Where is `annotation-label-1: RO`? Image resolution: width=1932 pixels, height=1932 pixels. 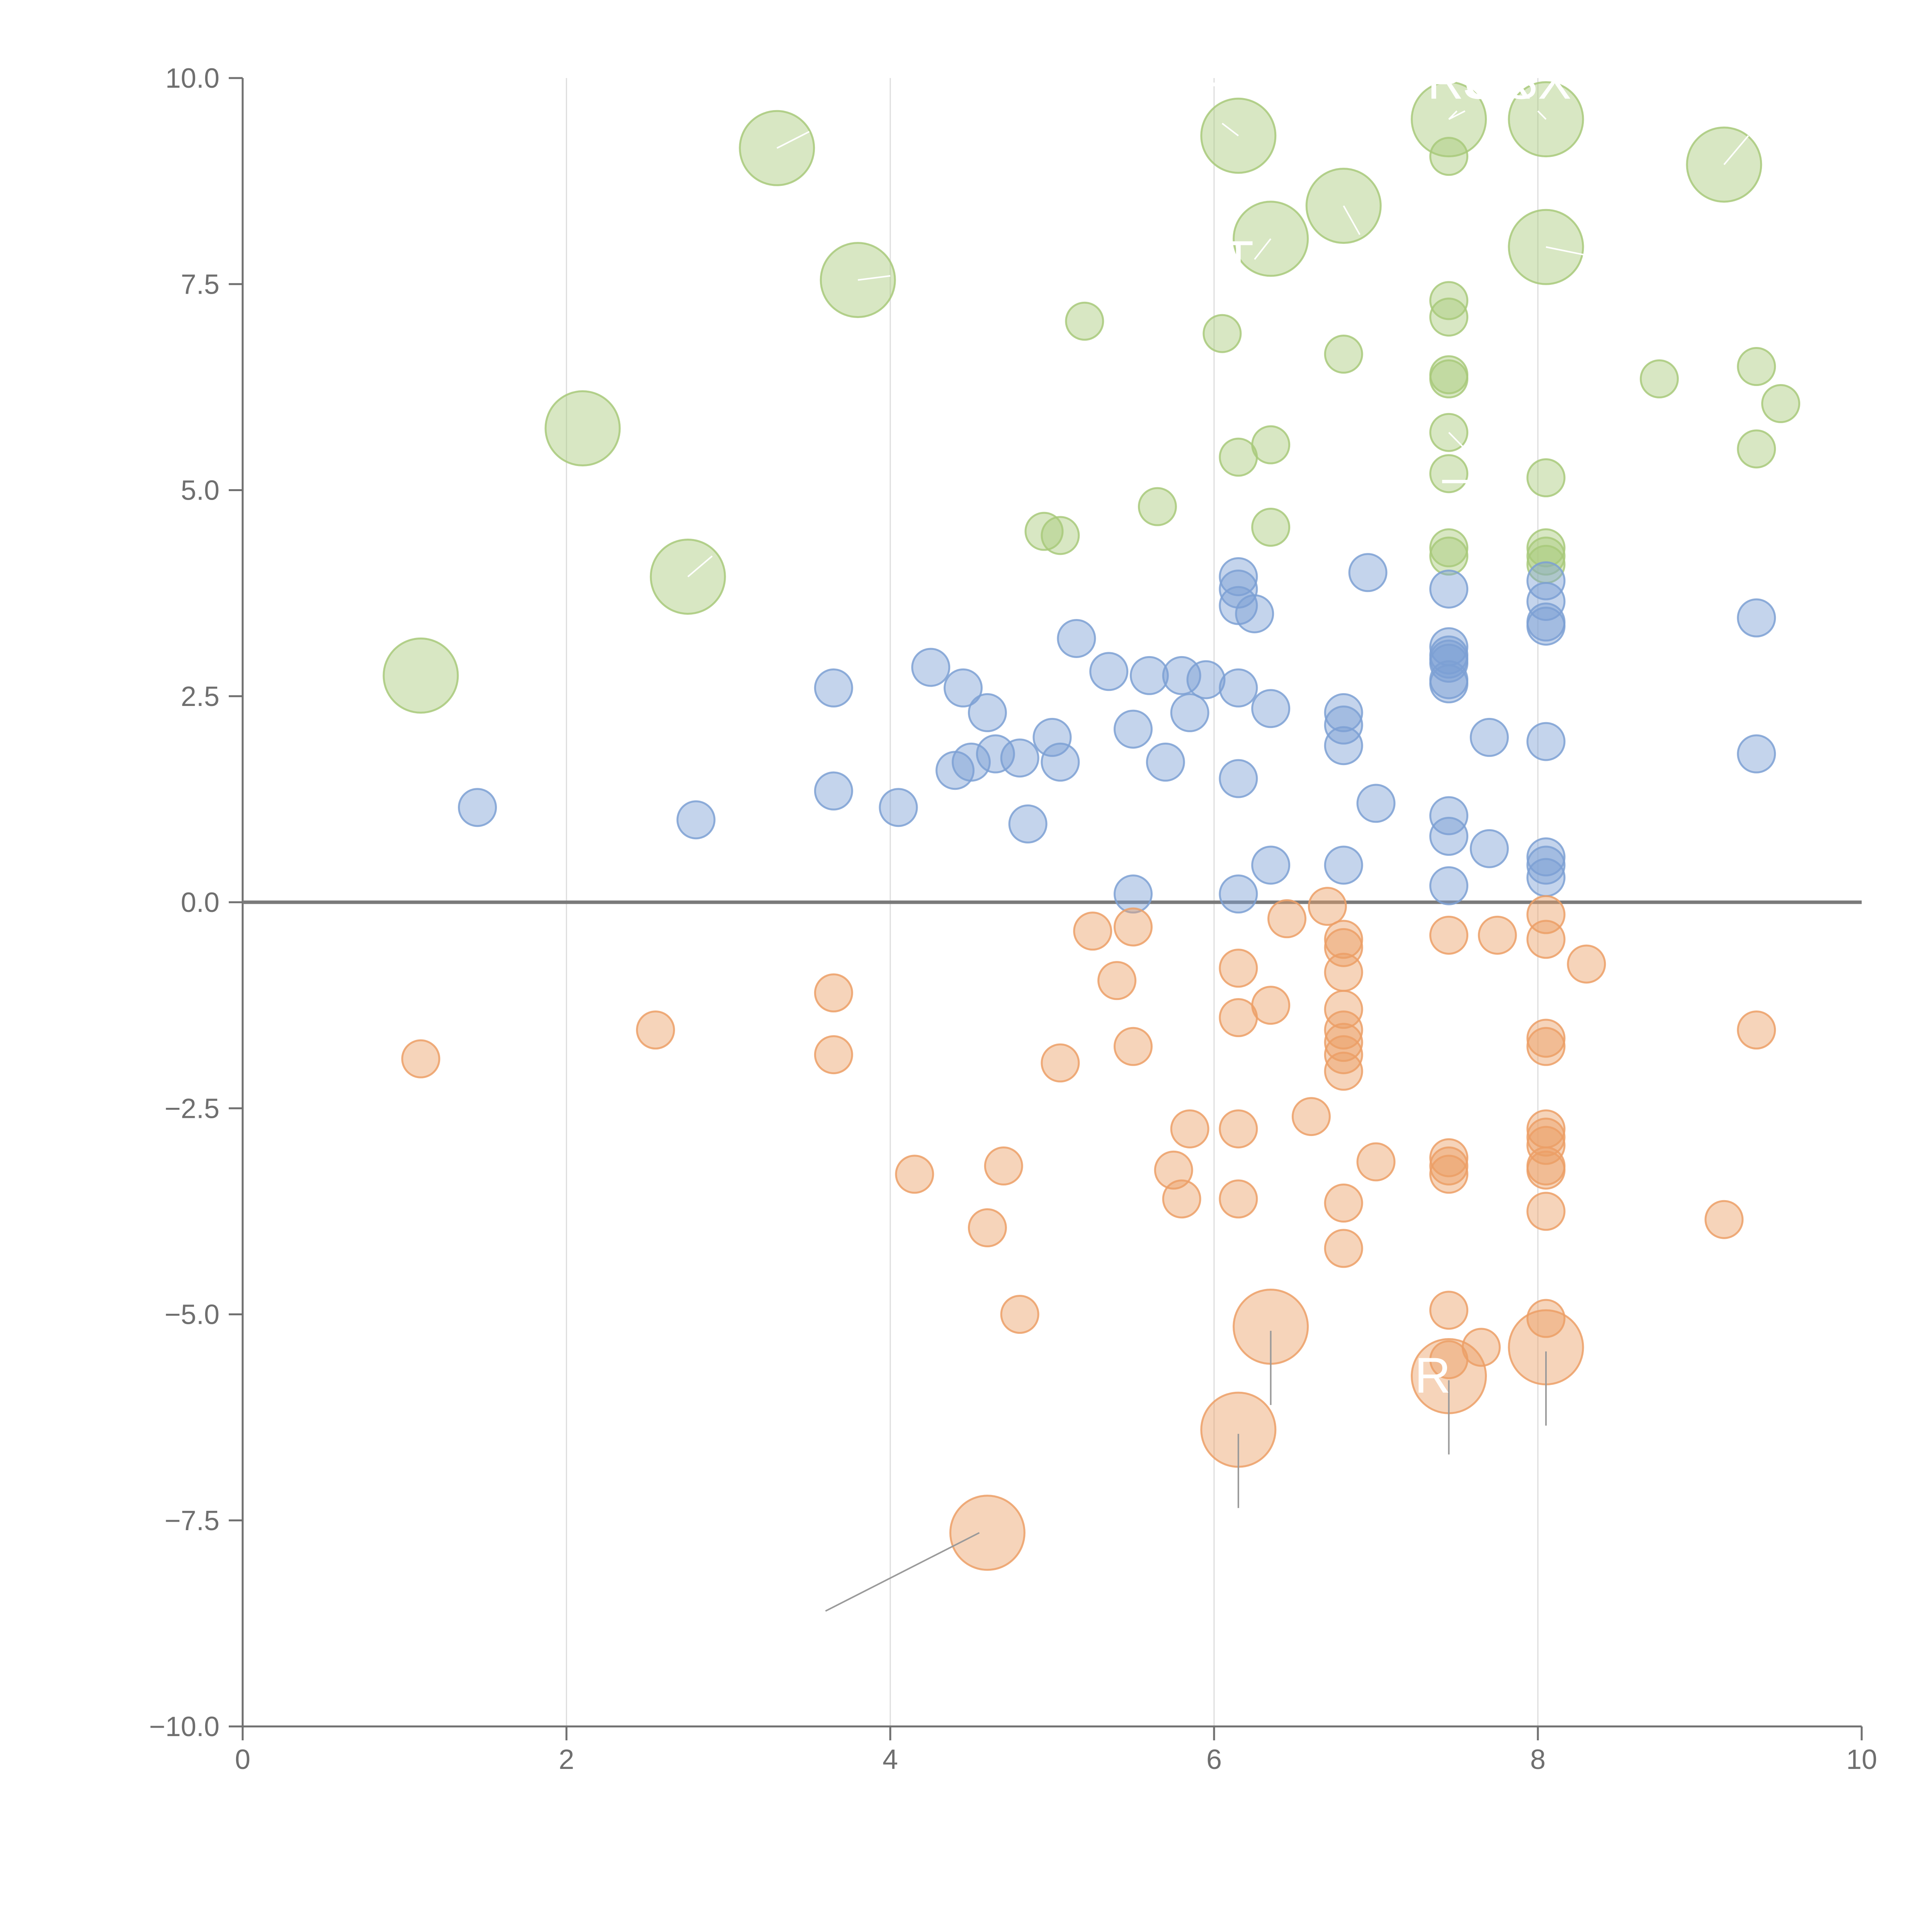
annotation-label-1: RO is located at coordinates (1465, 81).